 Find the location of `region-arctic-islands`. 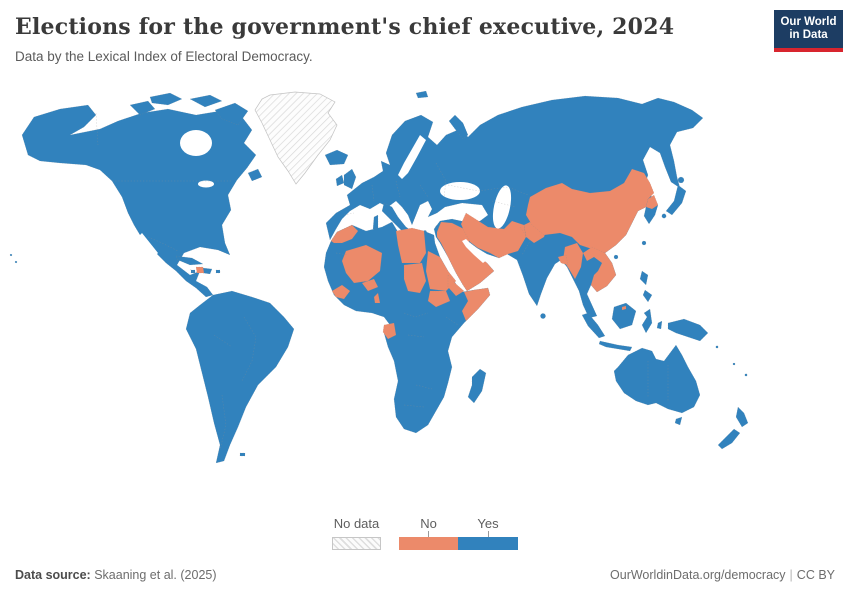

region-arctic-islands is located at coordinates (166, 99).